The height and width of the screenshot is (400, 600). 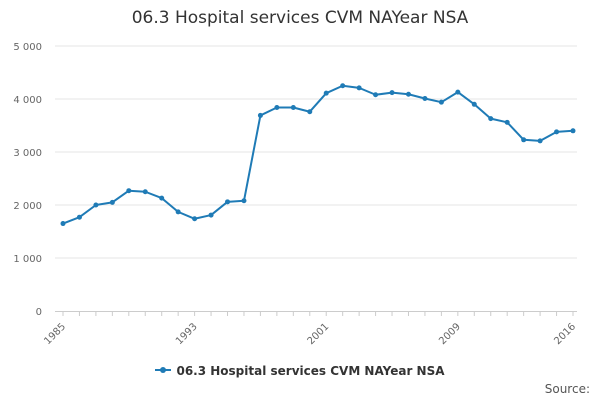 I want to click on x-tick-label: 2009, so click(x=450, y=334).